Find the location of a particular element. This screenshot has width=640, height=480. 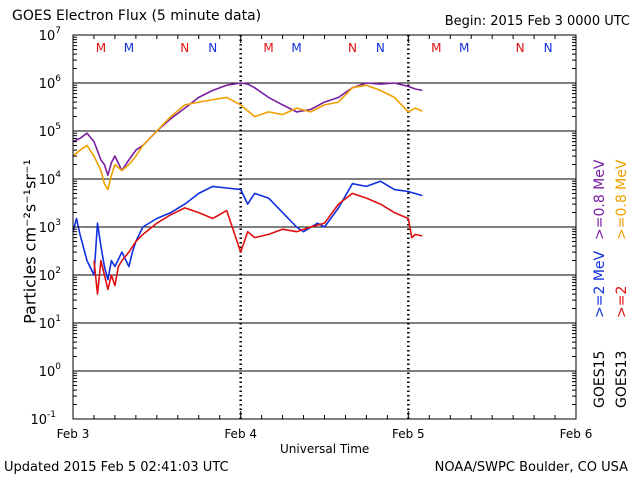

y-tick-label: 10⁴ is located at coordinates (50, 179).